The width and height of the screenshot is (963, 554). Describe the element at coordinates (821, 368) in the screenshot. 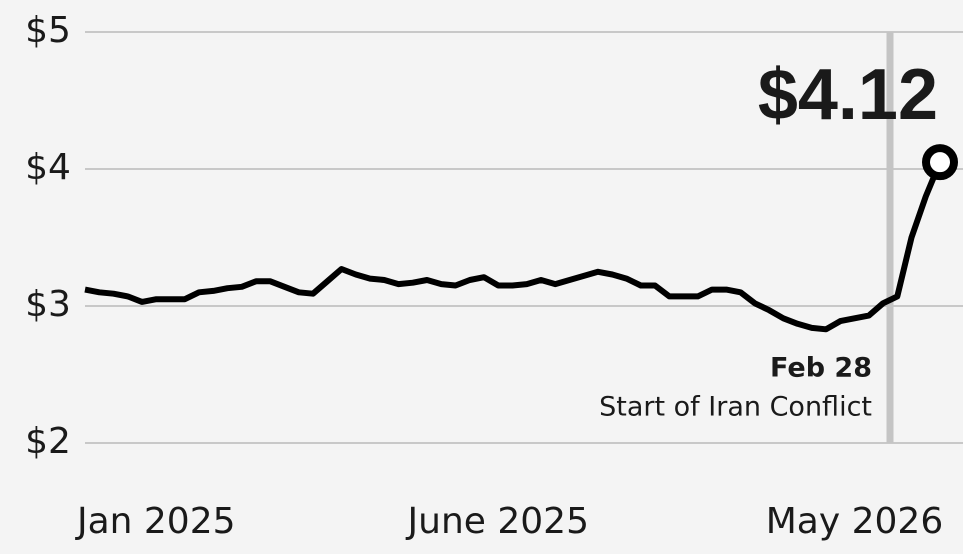

I see `event-label: Feb 28` at that location.